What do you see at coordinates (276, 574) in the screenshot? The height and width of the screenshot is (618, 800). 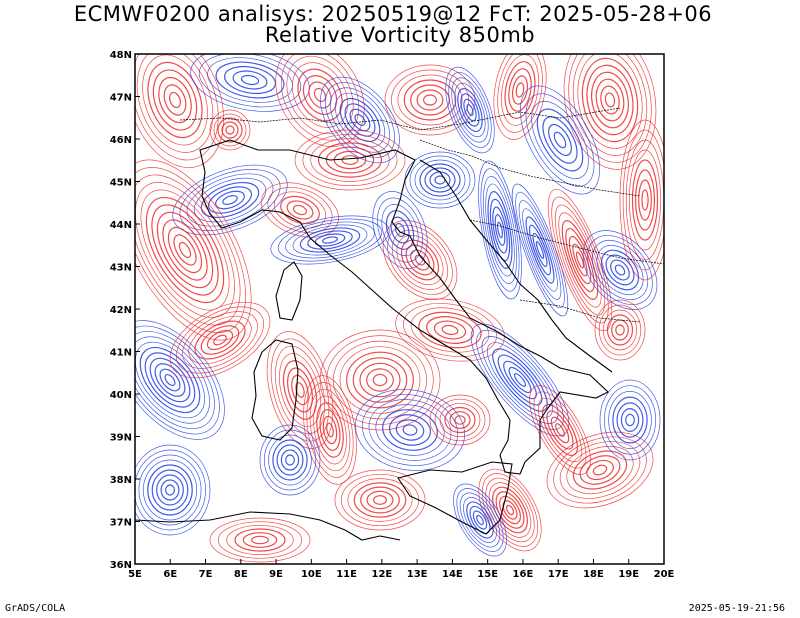 I see `lon-tick-label: 9E` at bounding box center [276, 574].